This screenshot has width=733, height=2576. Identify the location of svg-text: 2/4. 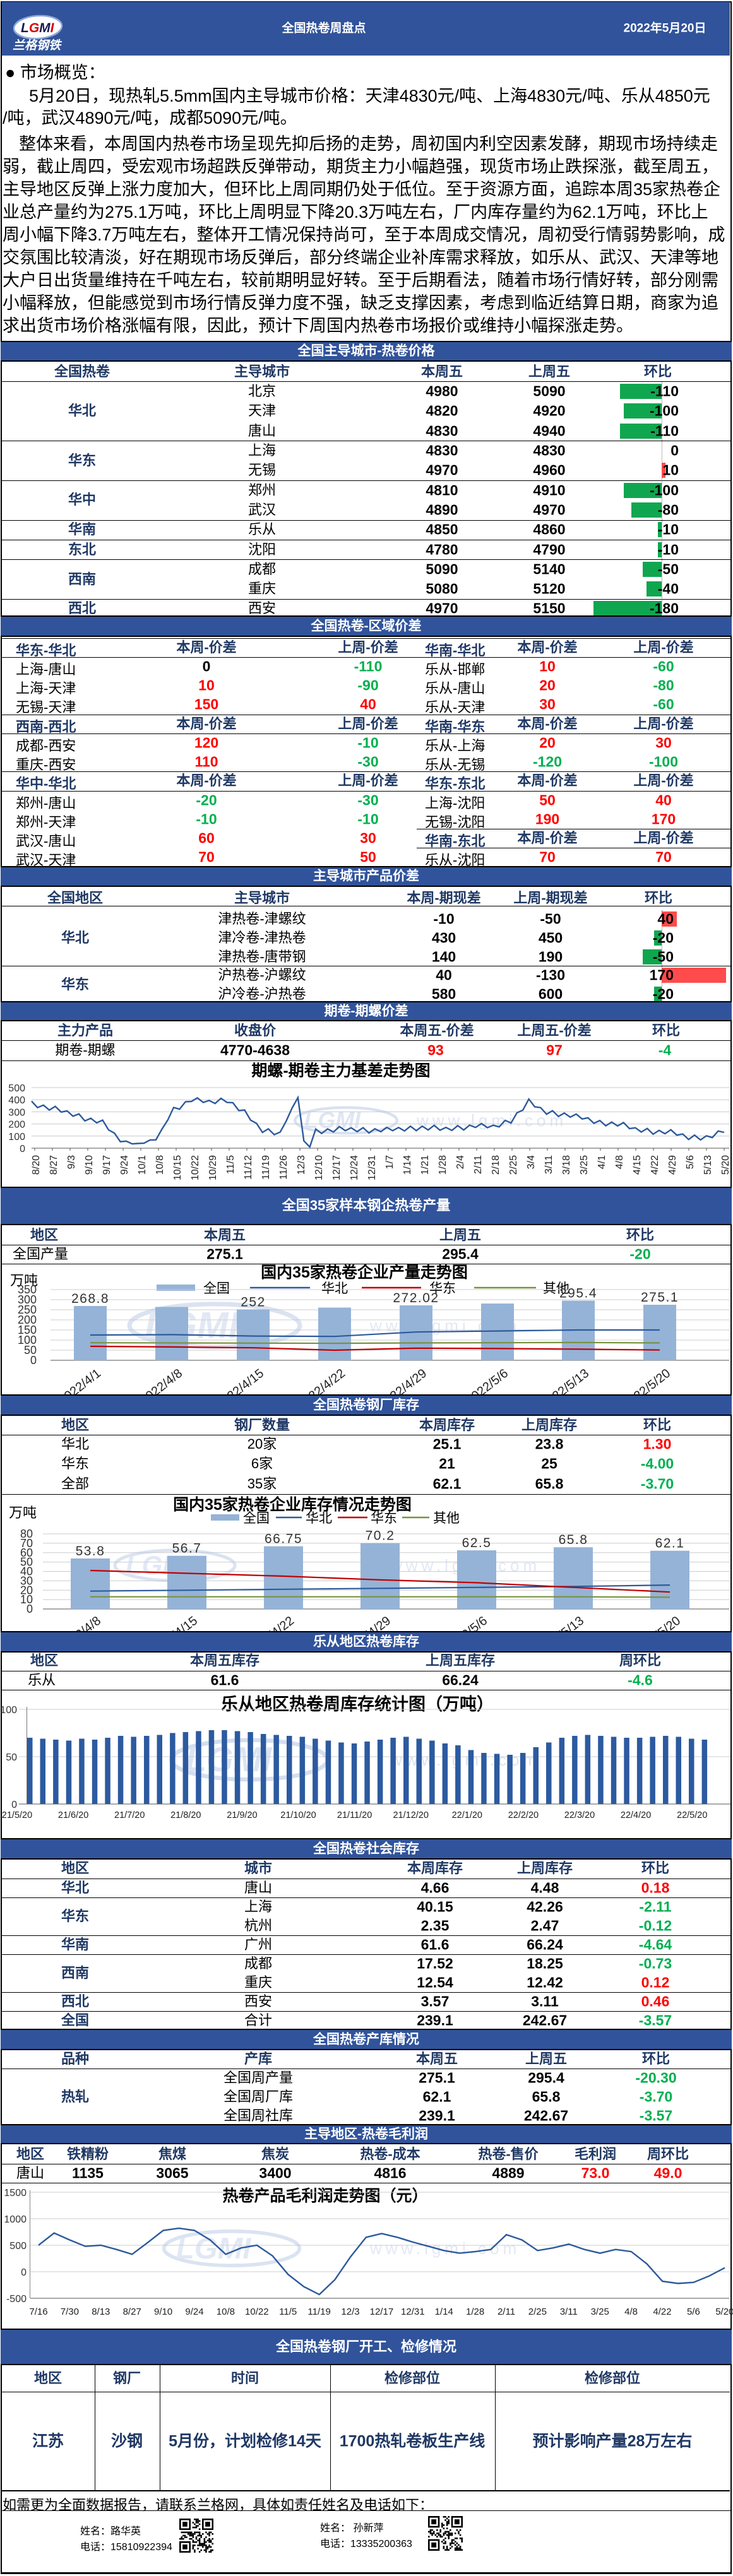
(460, 1162).